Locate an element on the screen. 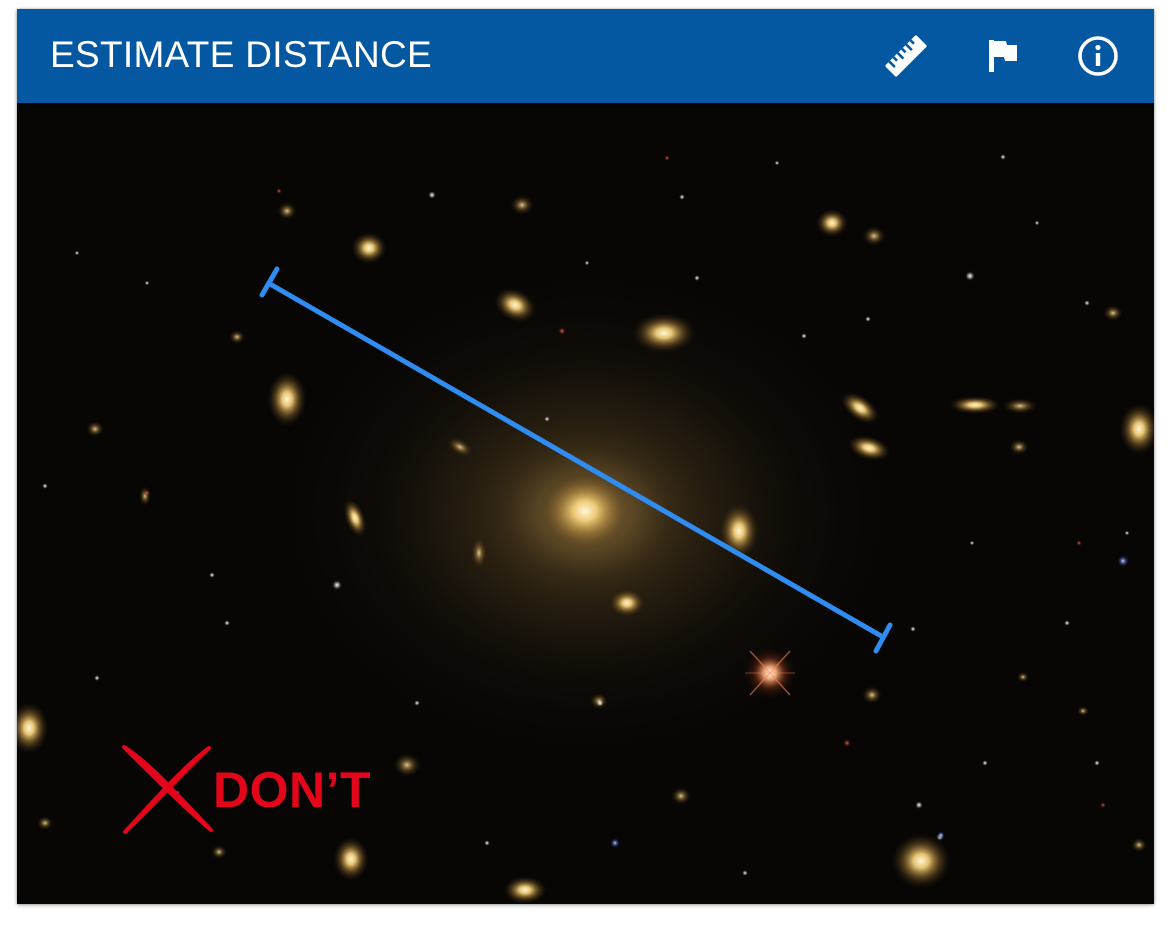 The image size is (1174, 926). dont-text: DON’T is located at coordinates (292, 790).